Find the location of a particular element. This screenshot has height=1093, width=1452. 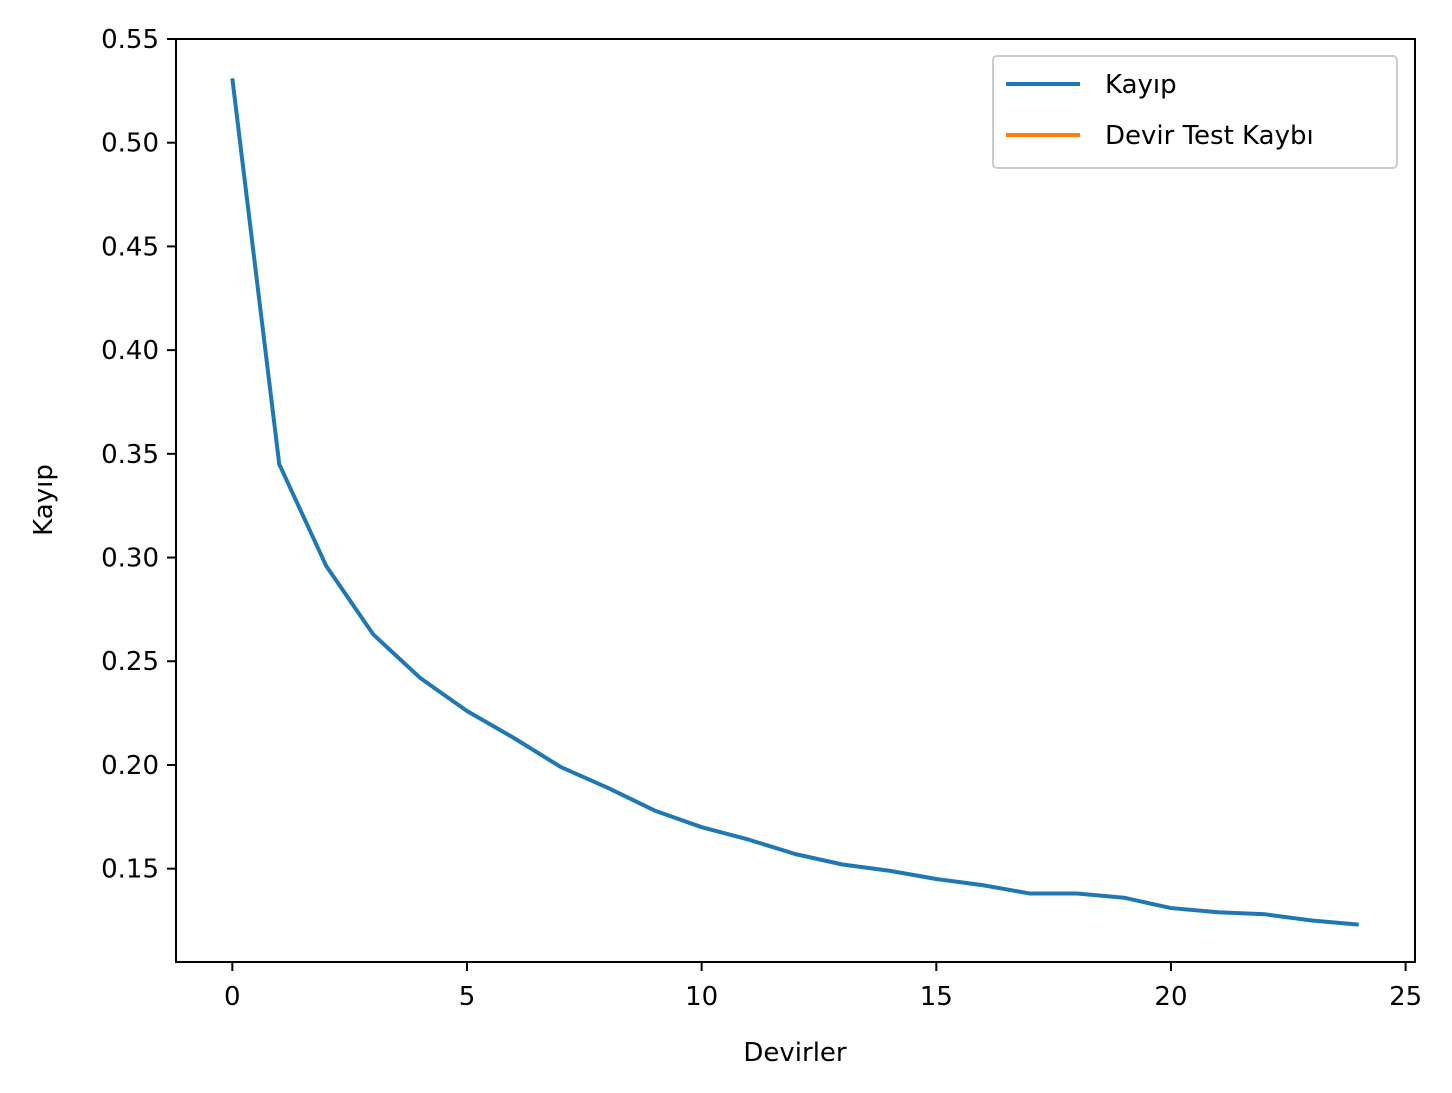

y-tick-label: 0.45 is located at coordinates (130, 247).